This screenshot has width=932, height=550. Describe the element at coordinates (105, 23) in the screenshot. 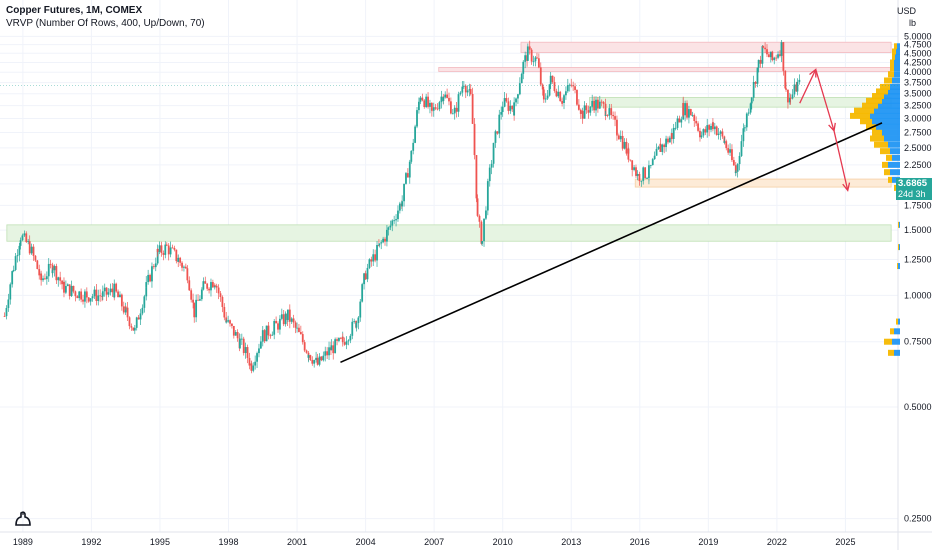

I see `indicator-label: VRVP (Number Of Rows, 400, Up/Down, 70)` at that location.